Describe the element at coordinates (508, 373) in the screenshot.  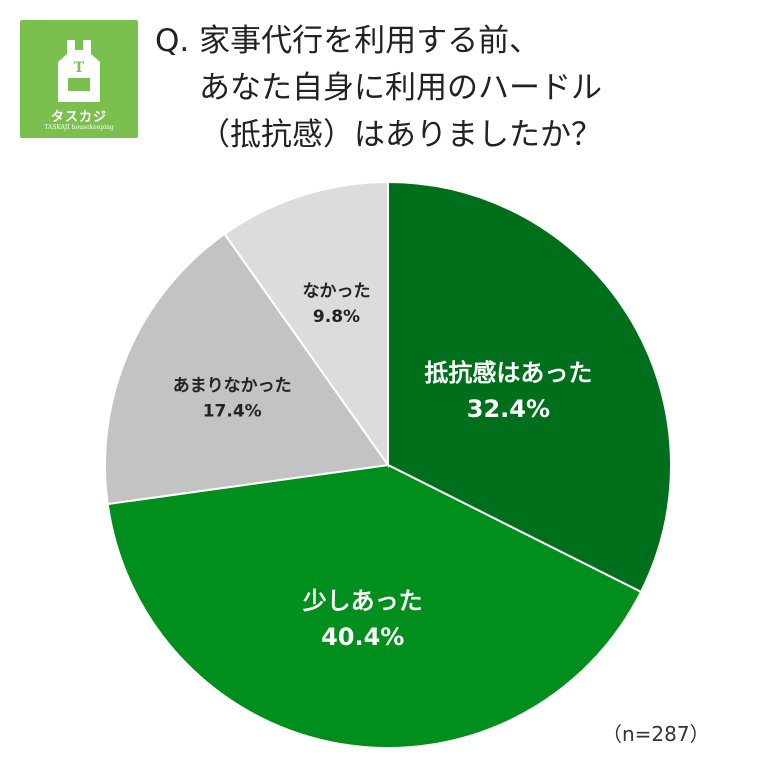
I see `slice-label-1: 抵抗感はあった` at that location.